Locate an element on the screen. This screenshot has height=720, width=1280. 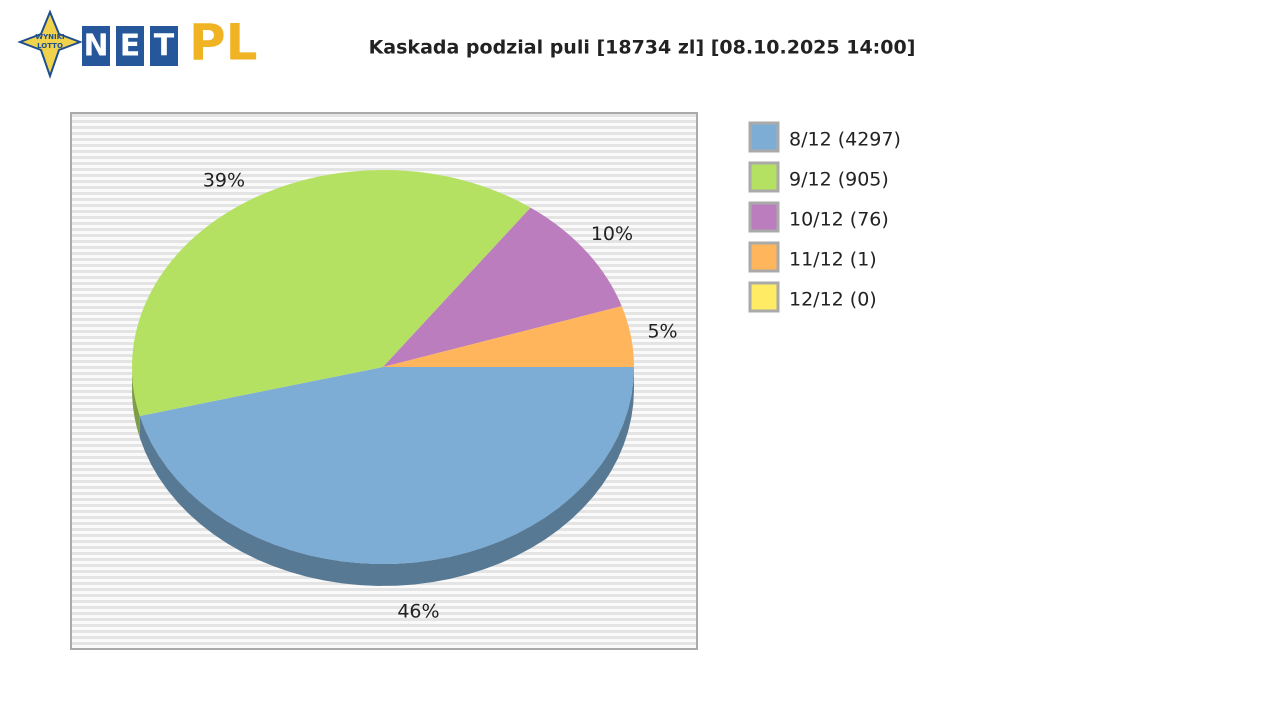
logo-badge: LOTTO is located at coordinates (50, 46).